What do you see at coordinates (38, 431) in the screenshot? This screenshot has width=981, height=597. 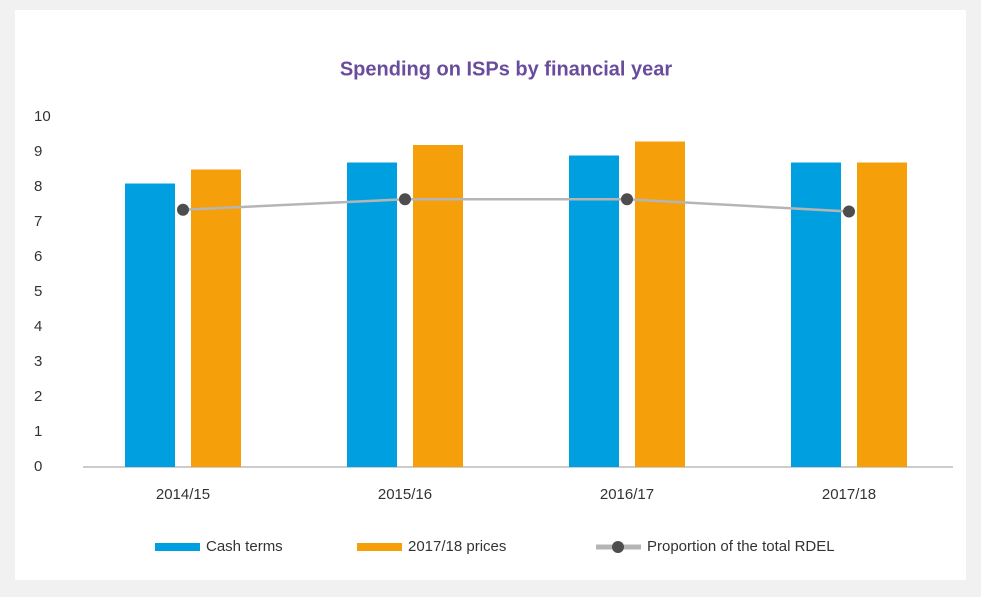 I see `y-tick-label: 1` at bounding box center [38, 431].